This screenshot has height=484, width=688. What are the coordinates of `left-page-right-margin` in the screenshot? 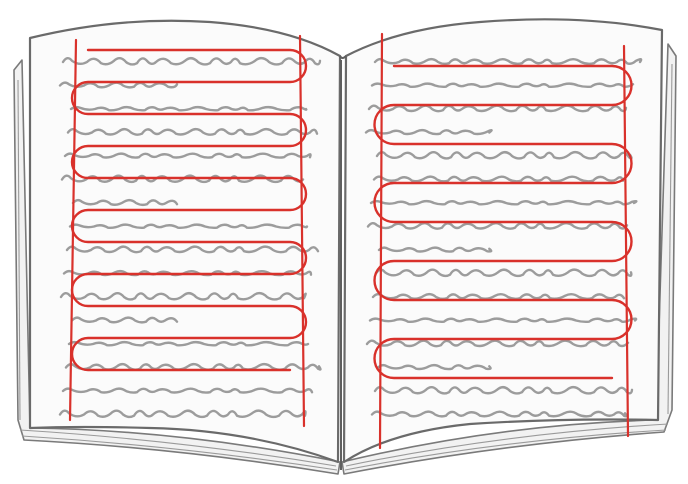 It's located at (302, 231).